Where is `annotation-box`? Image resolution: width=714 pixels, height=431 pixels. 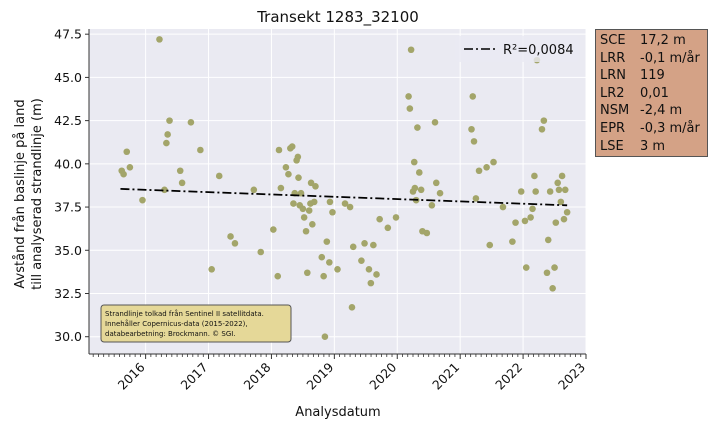 annotation-box is located at coordinates (196, 323).